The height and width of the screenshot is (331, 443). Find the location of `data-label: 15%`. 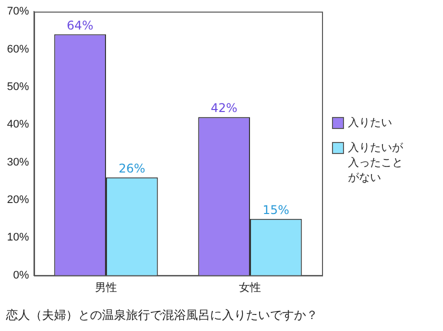

data-label: 15% is located at coordinates (276, 209).